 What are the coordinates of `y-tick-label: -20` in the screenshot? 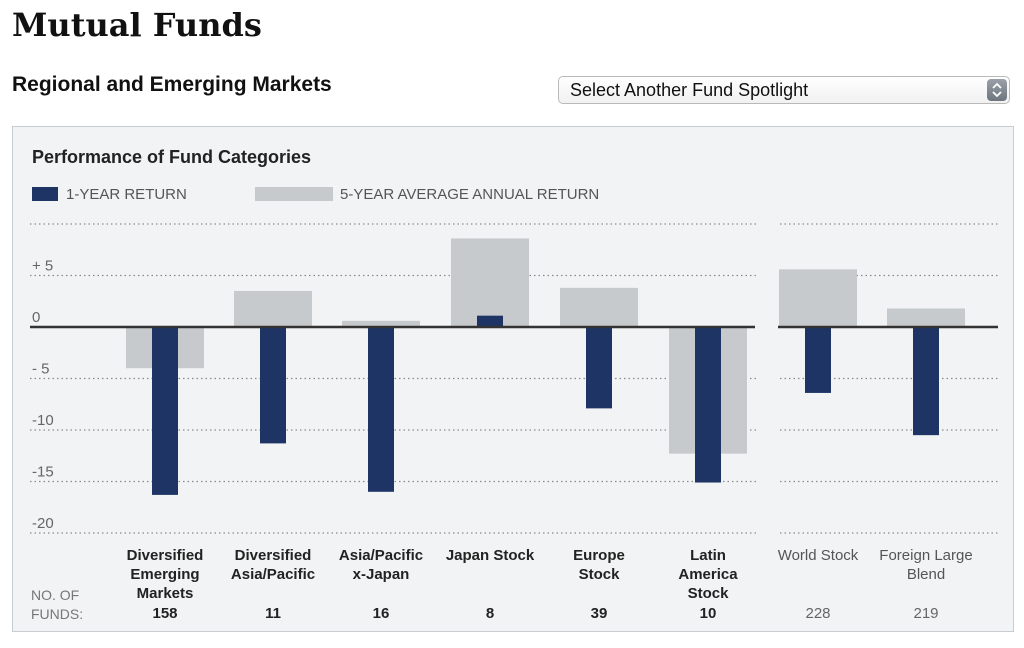 It's located at (43, 523).